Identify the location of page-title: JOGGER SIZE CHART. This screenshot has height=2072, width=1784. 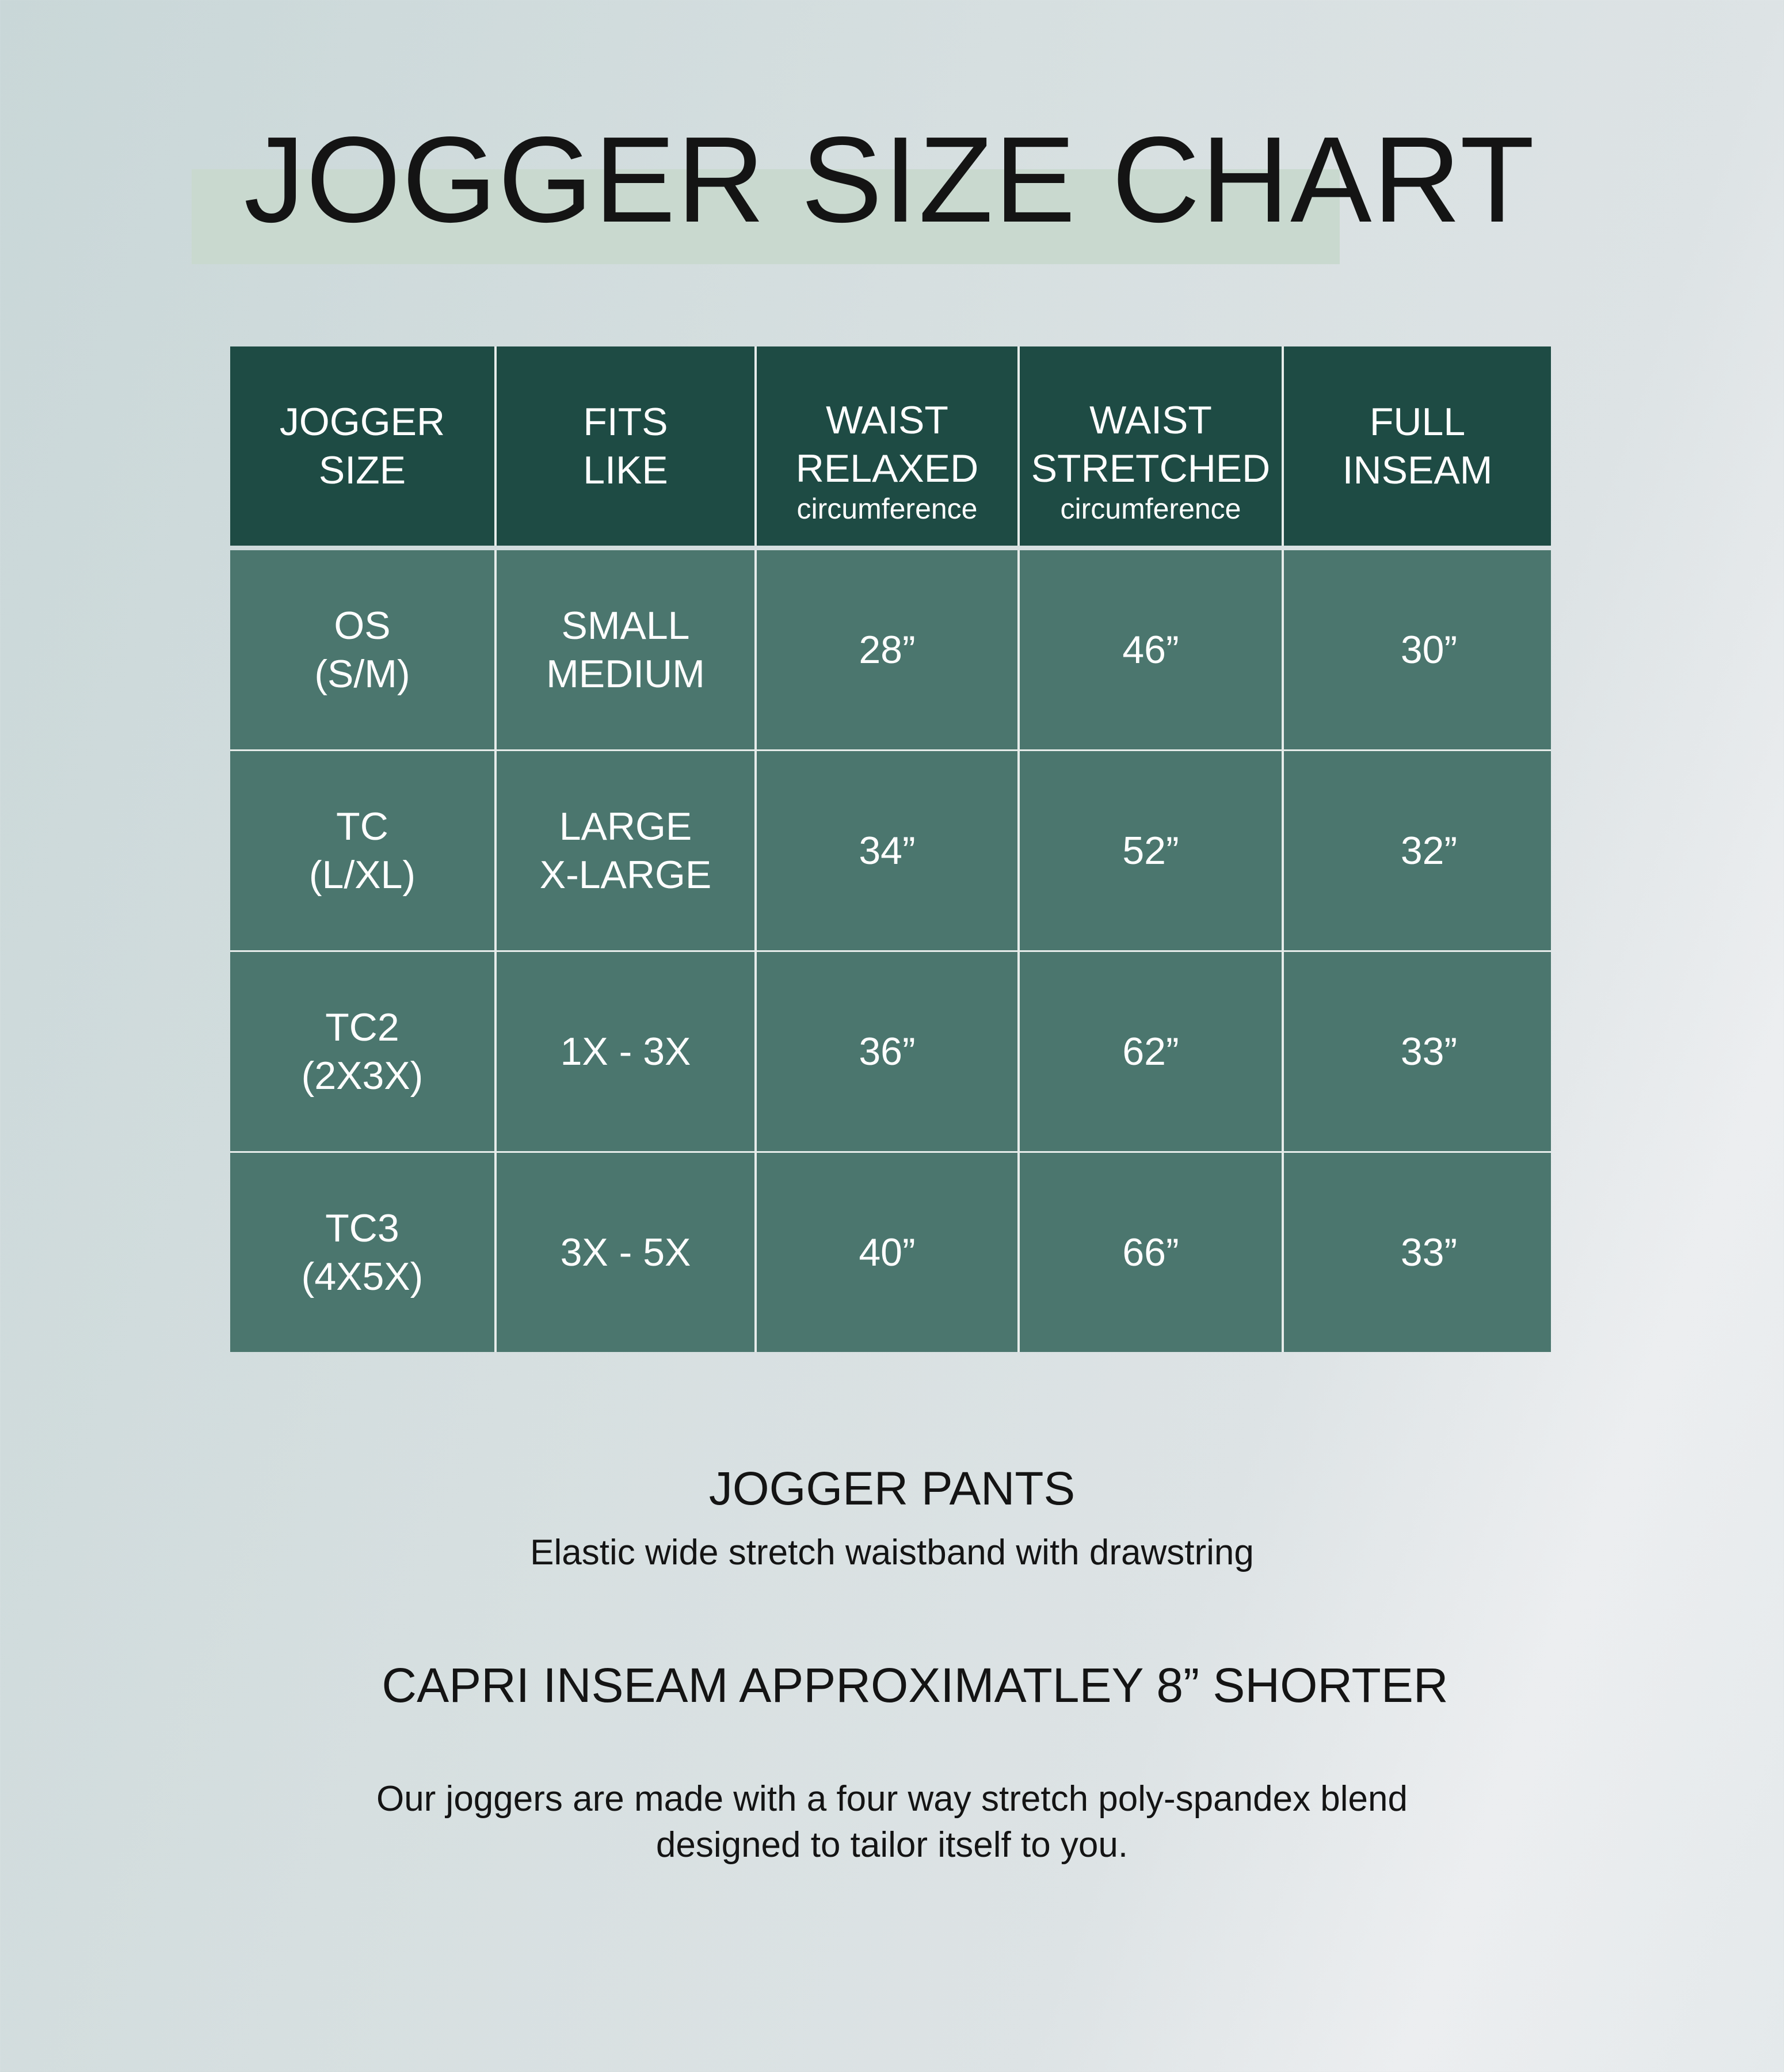
(892, 180).